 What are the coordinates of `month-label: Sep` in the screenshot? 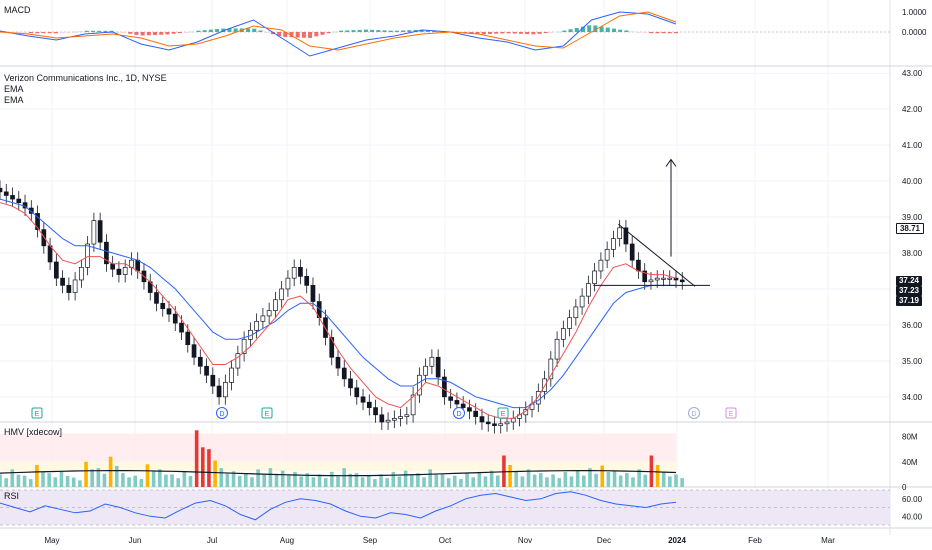 It's located at (370, 540).